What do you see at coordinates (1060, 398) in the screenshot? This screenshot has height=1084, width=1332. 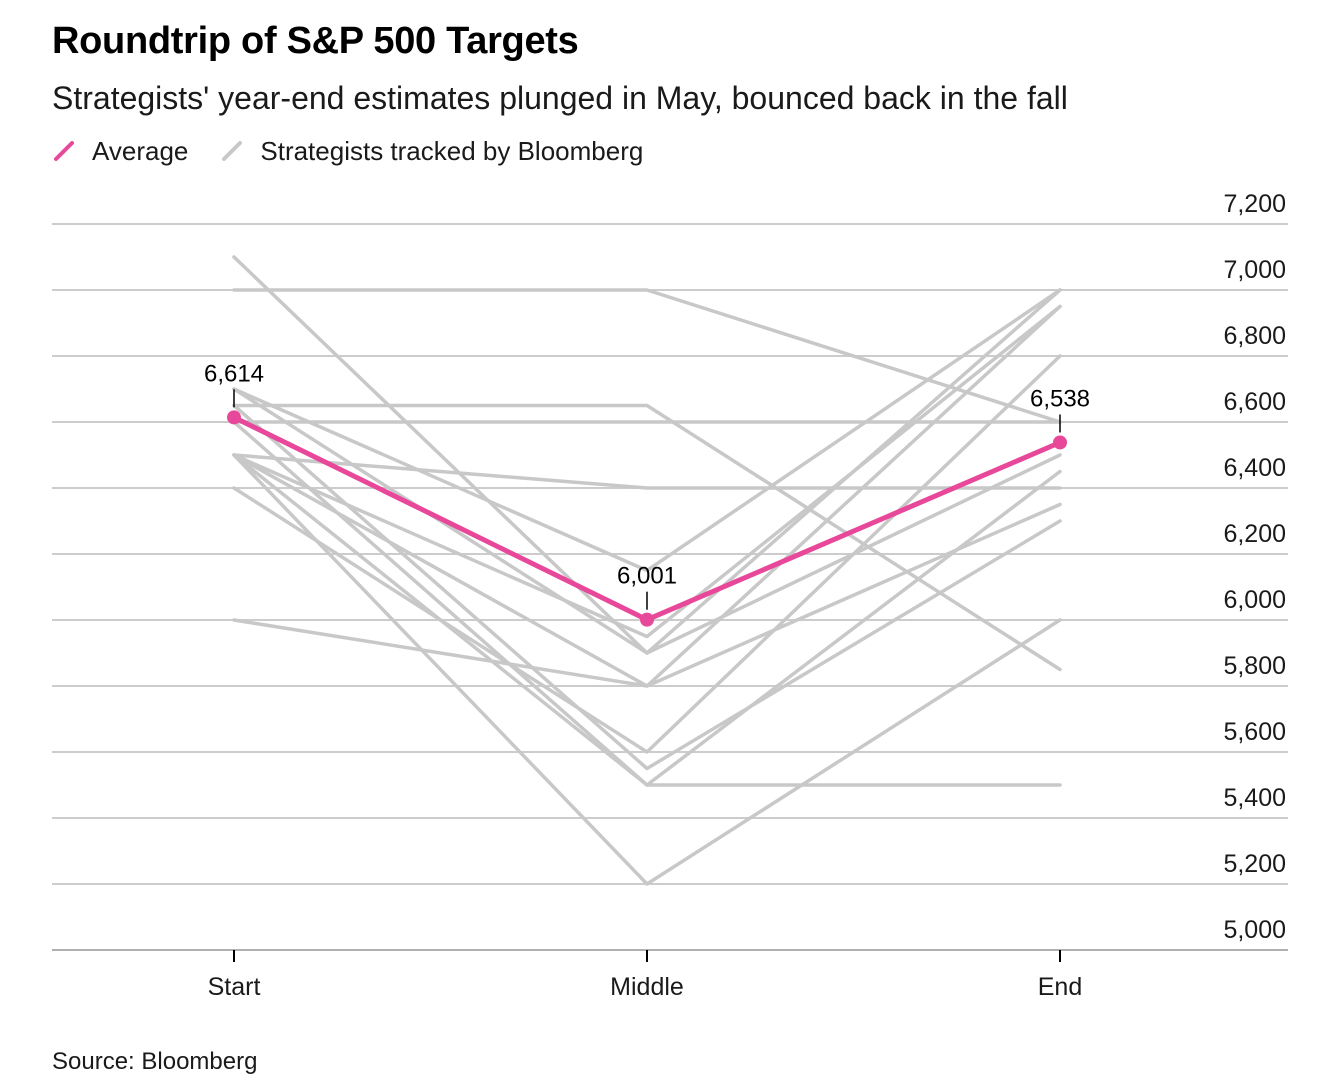 I see `average-data-label: 6,538` at bounding box center [1060, 398].